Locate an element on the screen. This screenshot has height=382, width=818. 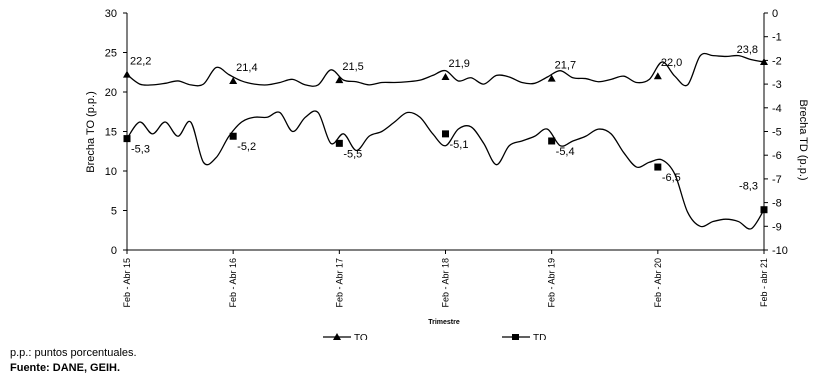
data-label-to: 21,5 is located at coordinates (352, 67).